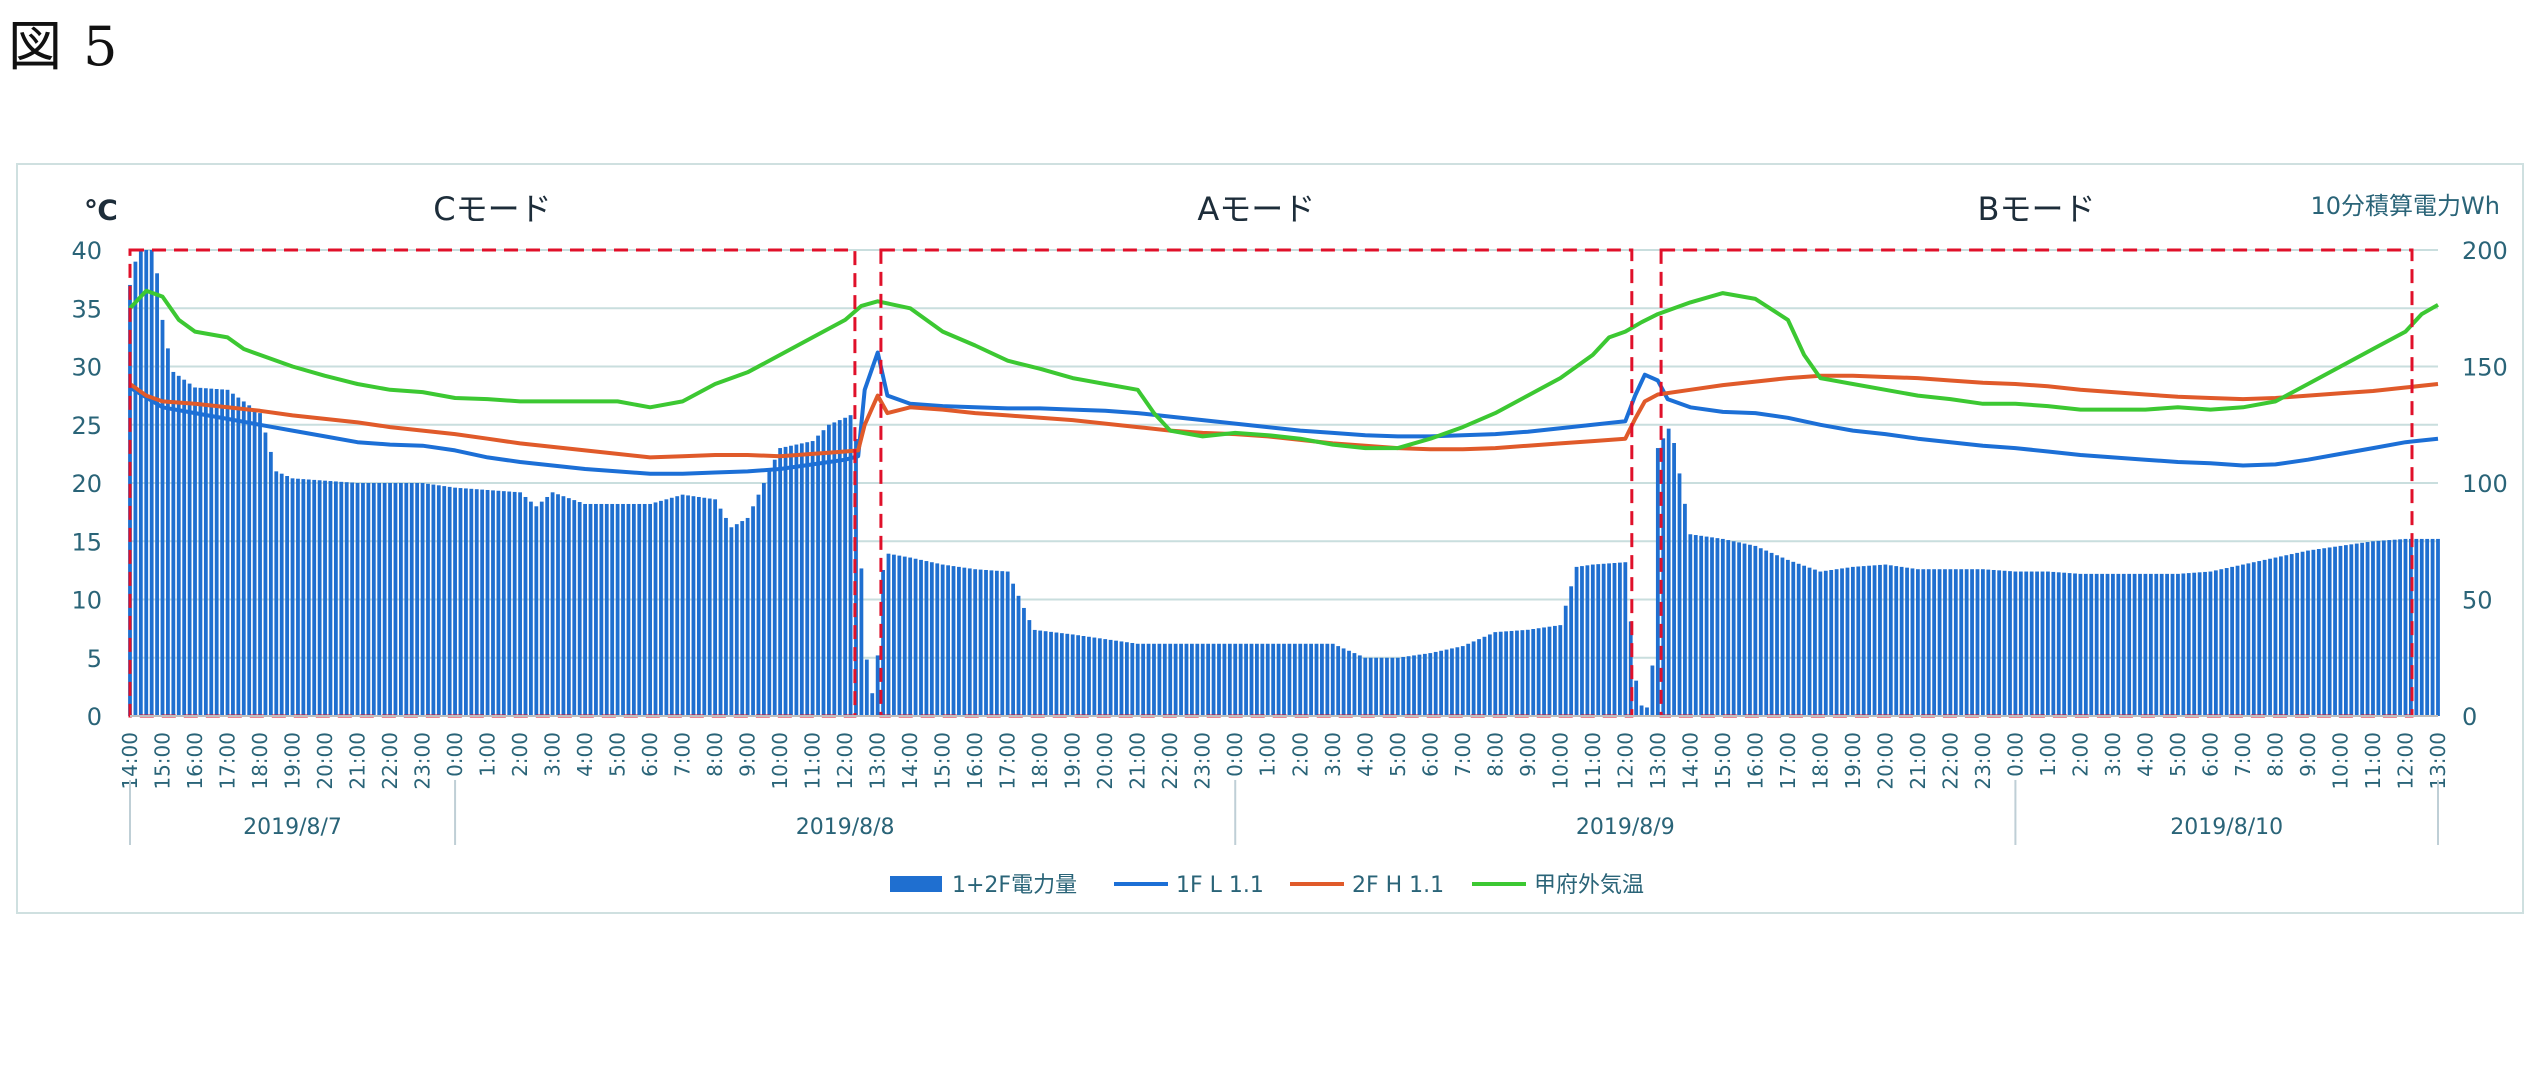  Describe the element at coordinates (94, 717) in the screenshot. I see `left-tick-label: 0` at that location.